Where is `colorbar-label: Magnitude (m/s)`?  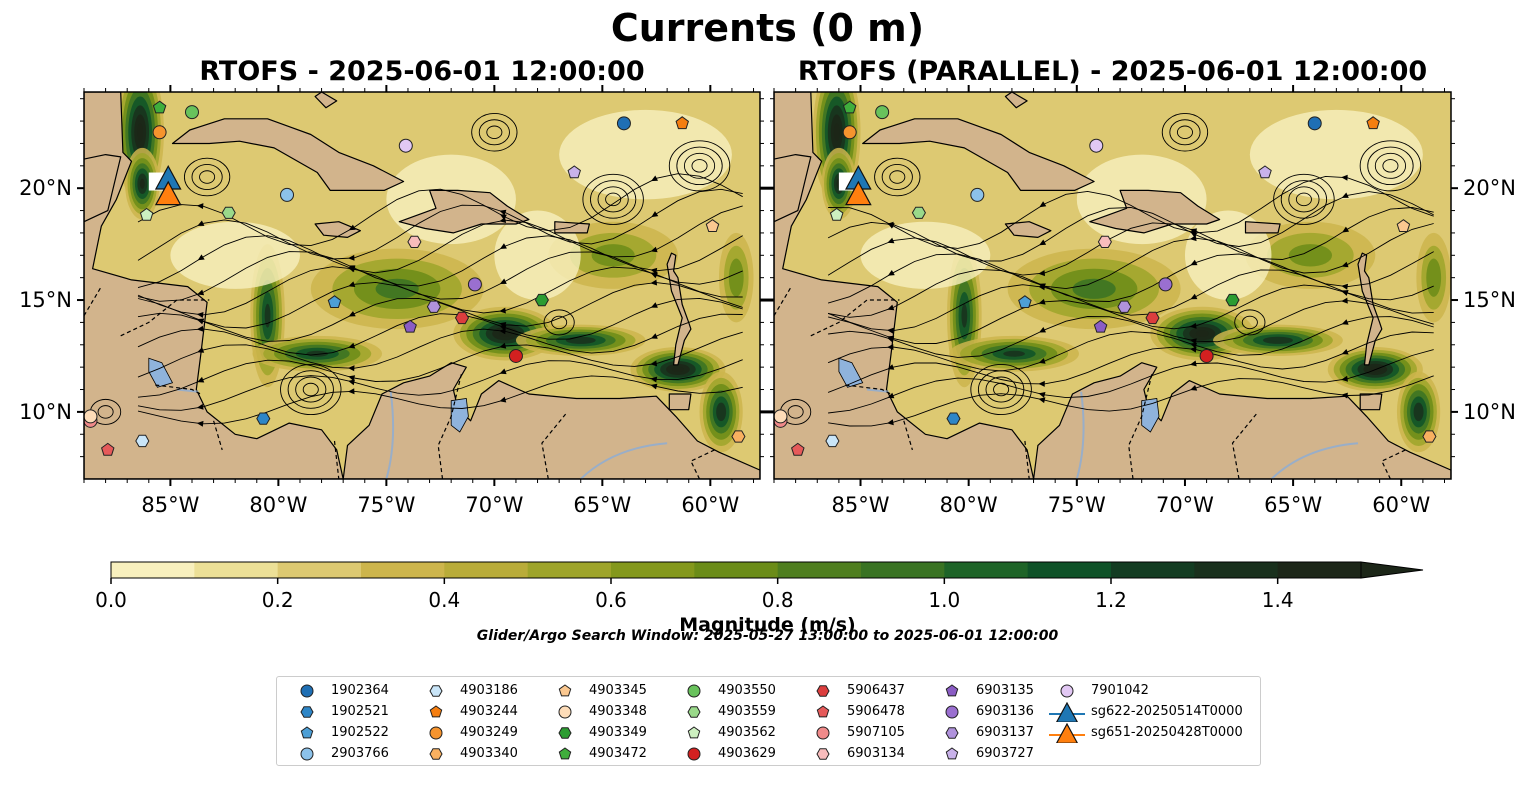 colorbar-label: Magnitude (m/s) is located at coordinates (767, 625).